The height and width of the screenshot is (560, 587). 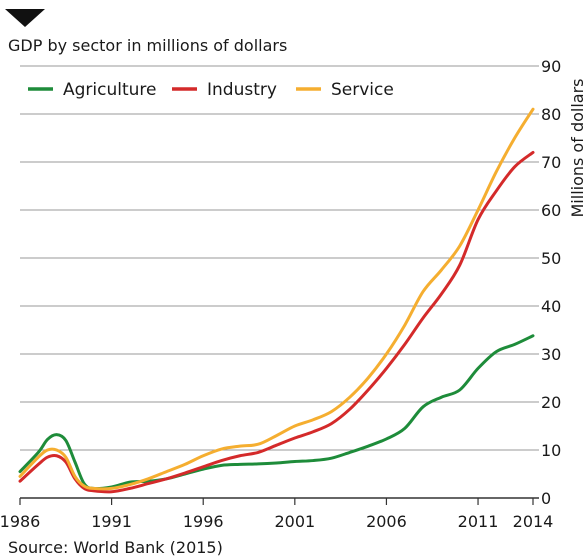 What do you see at coordinates (551, 306) in the screenshot?
I see `y-tick-label: 40` at bounding box center [551, 306].